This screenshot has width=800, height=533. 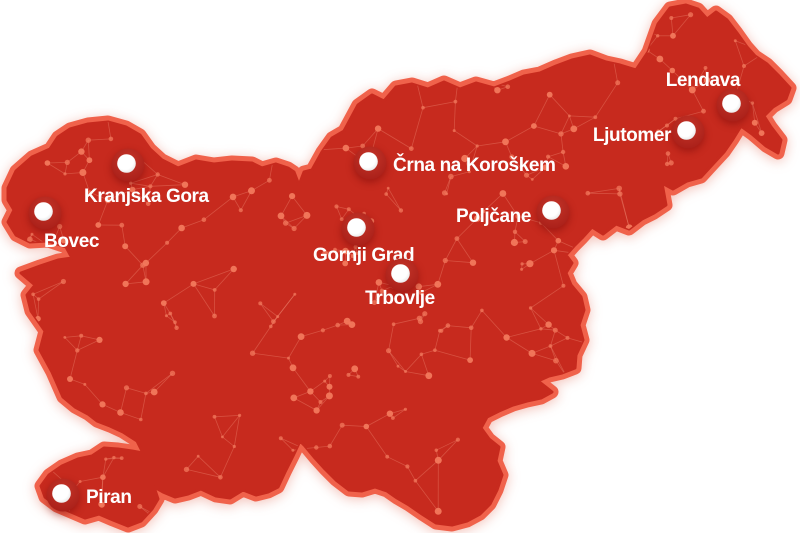 I want to click on city-label: Kranjska Gora, so click(x=147, y=196).